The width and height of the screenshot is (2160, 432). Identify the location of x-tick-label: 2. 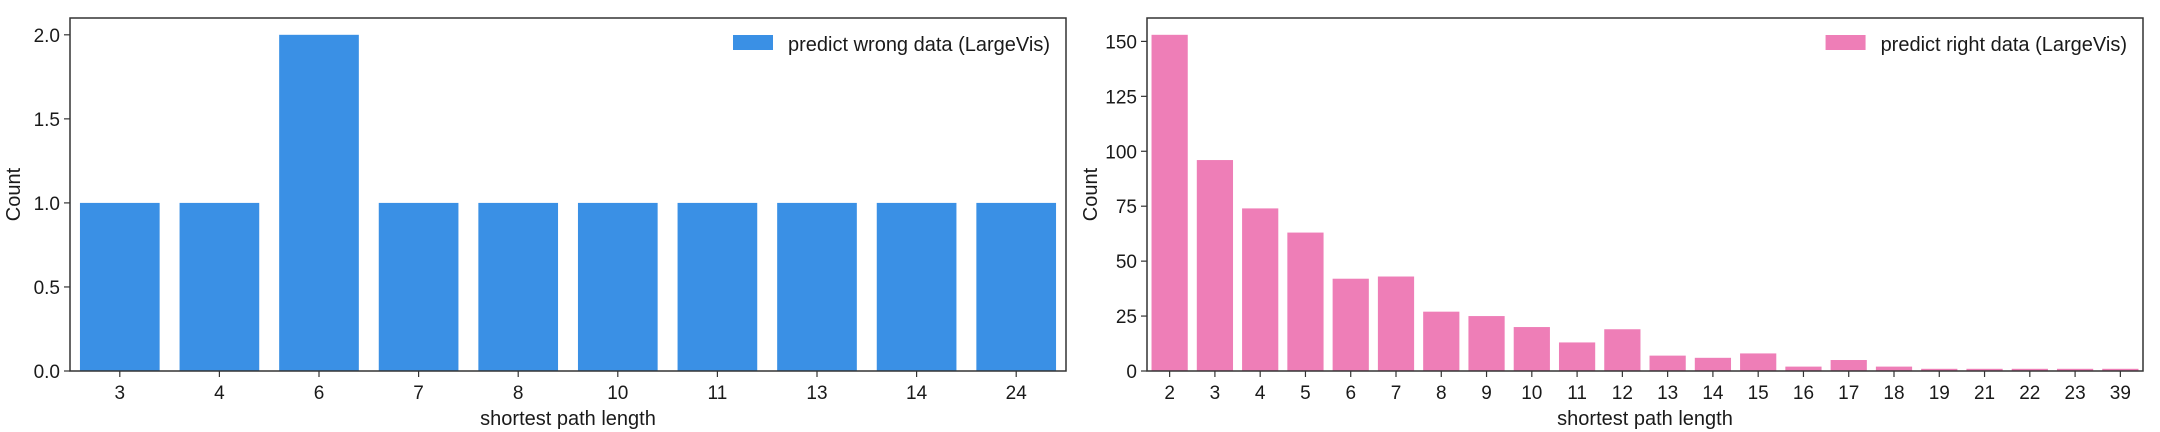
(1169, 393).